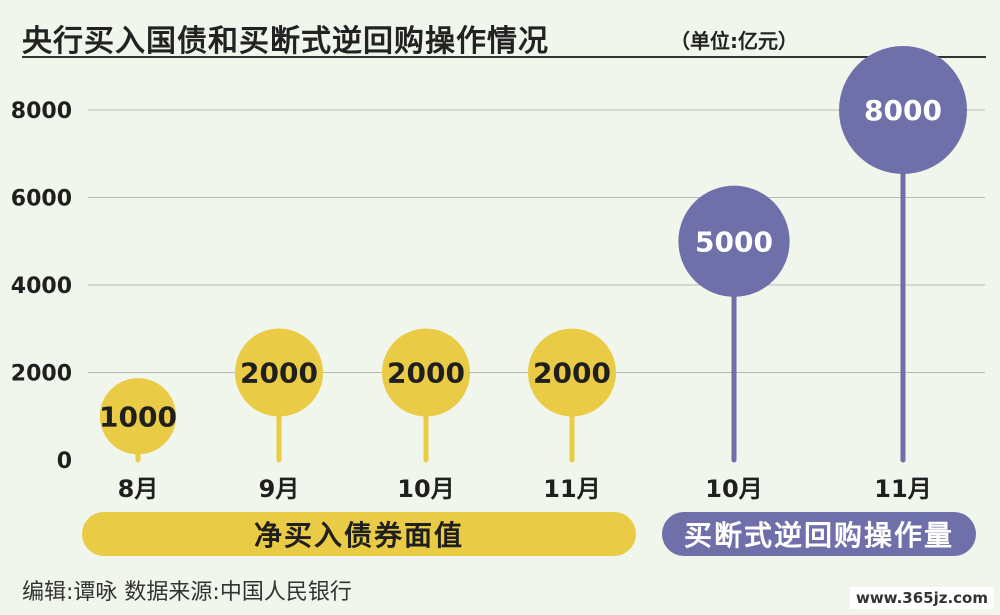 The height and width of the screenshot is (615, 1000). Describe the element at coordinates (359, 534) in the screenshot. I see `group-label-net-purchase: 净买入债券面值` at that location.